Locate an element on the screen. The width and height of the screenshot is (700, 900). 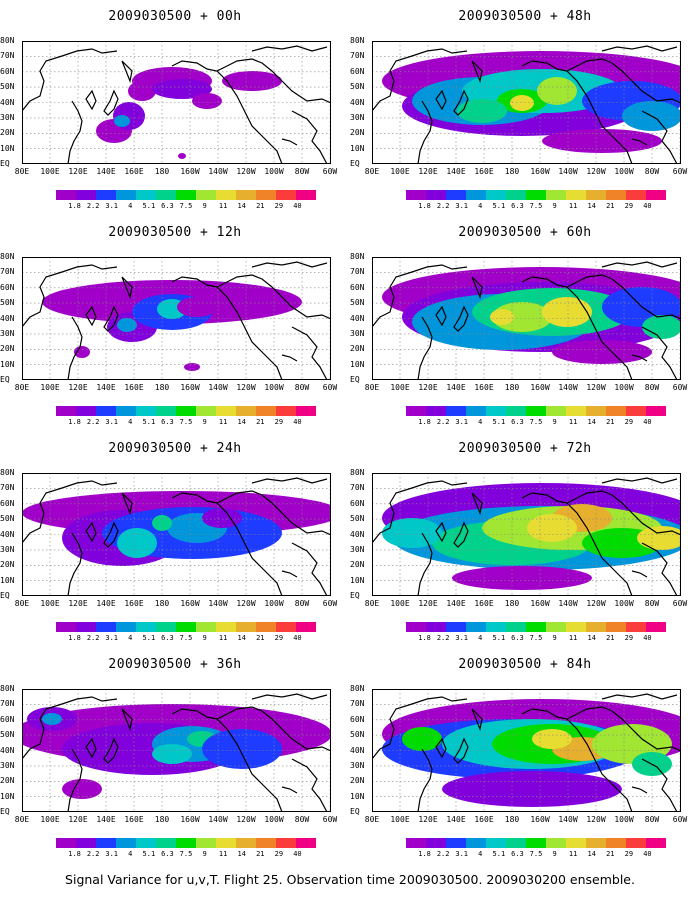
colorbar-tick-label: 40 is located at coordinates (297, 206).